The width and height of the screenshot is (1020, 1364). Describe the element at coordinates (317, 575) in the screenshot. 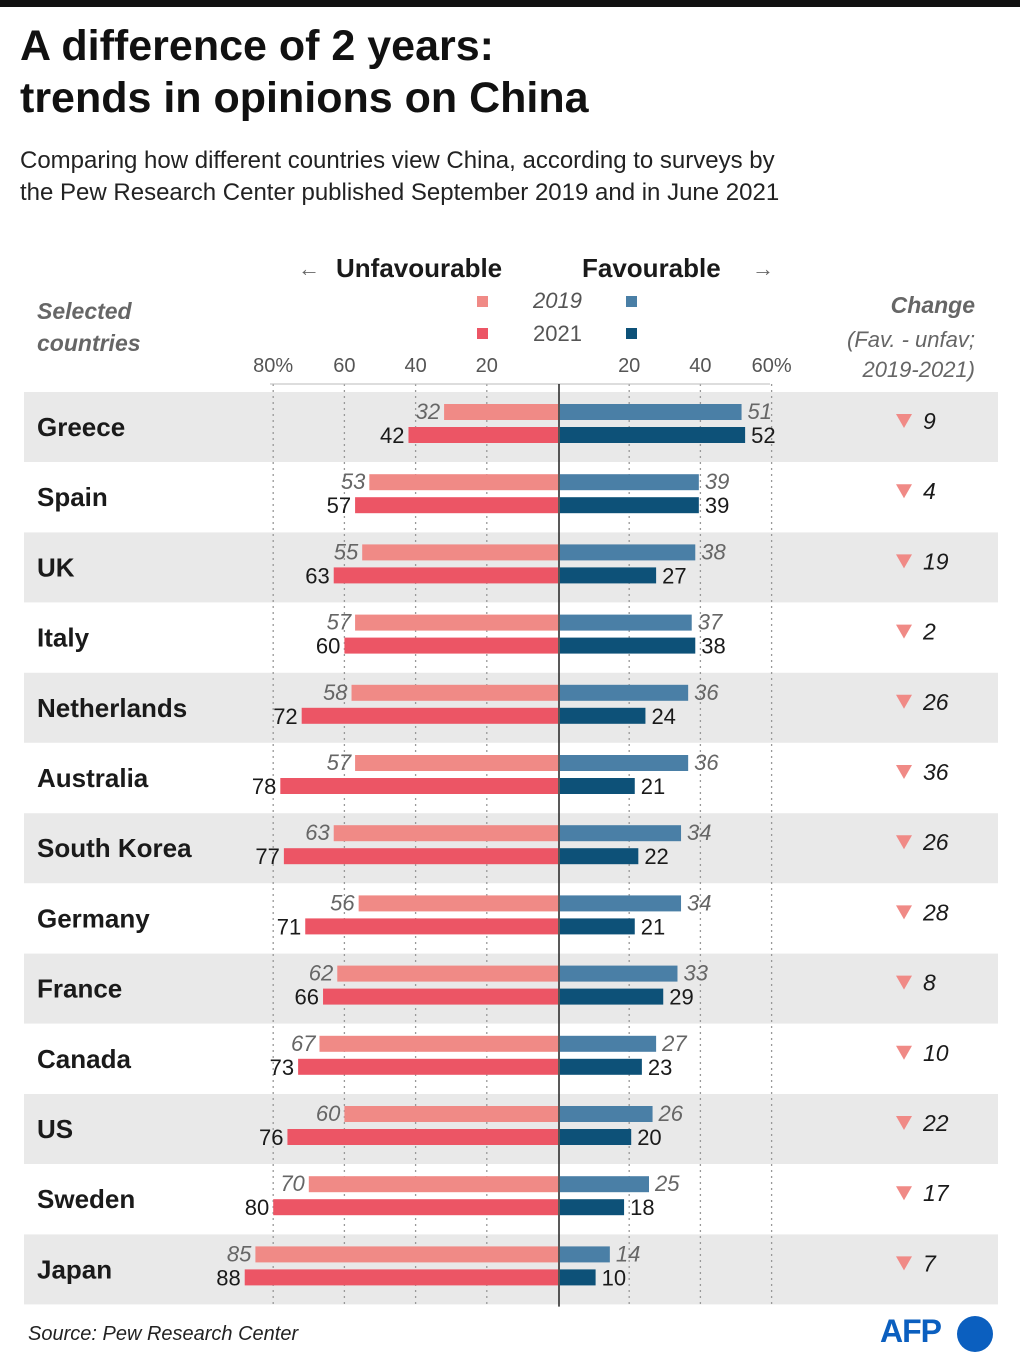

I see `data-label-unfav-2021: 63` at that location.